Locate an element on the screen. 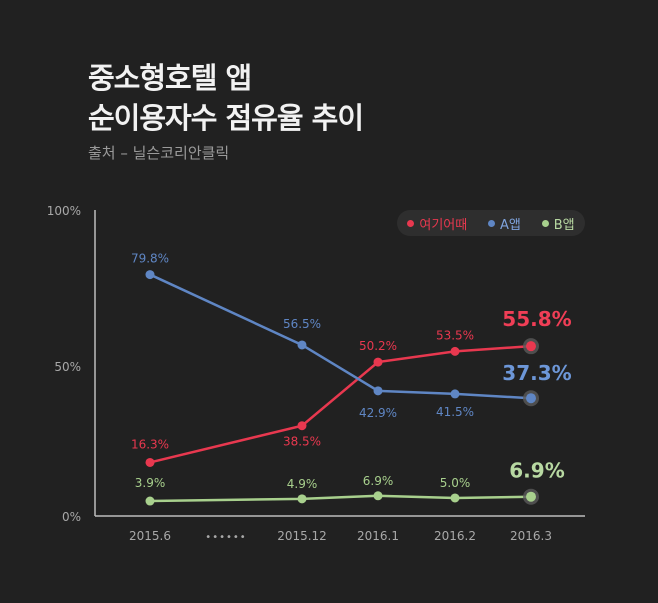  data-label: 3.9% is located at coordinates (150, 483).